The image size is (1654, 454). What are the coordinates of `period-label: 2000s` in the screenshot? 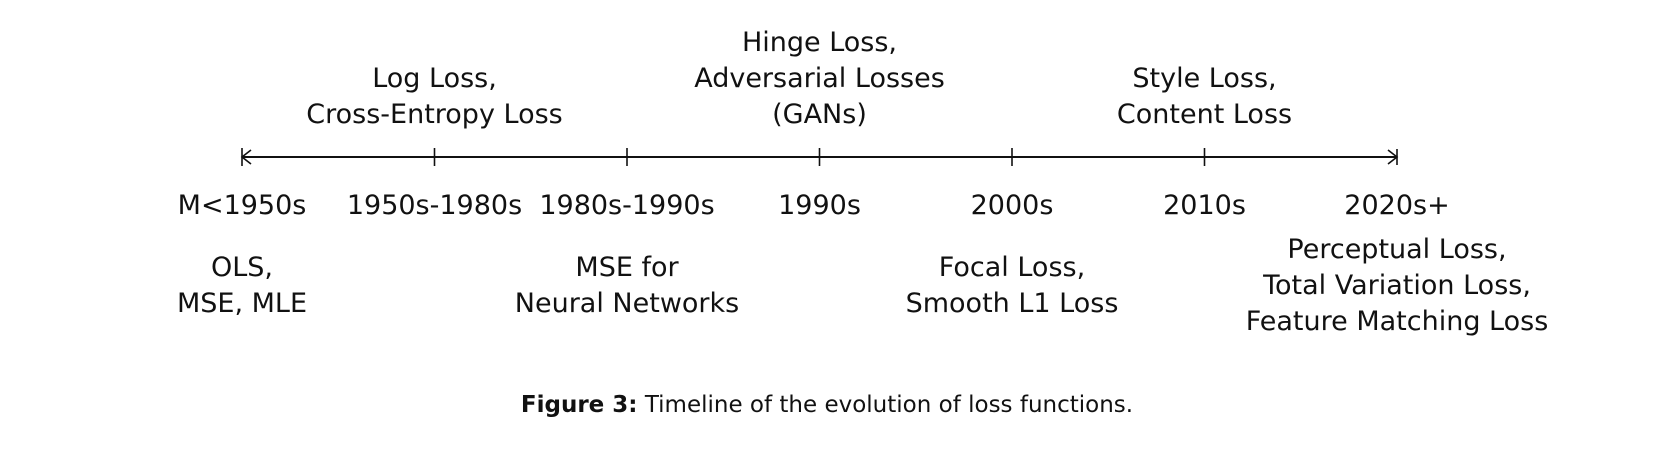 It's located at (1012, 205).